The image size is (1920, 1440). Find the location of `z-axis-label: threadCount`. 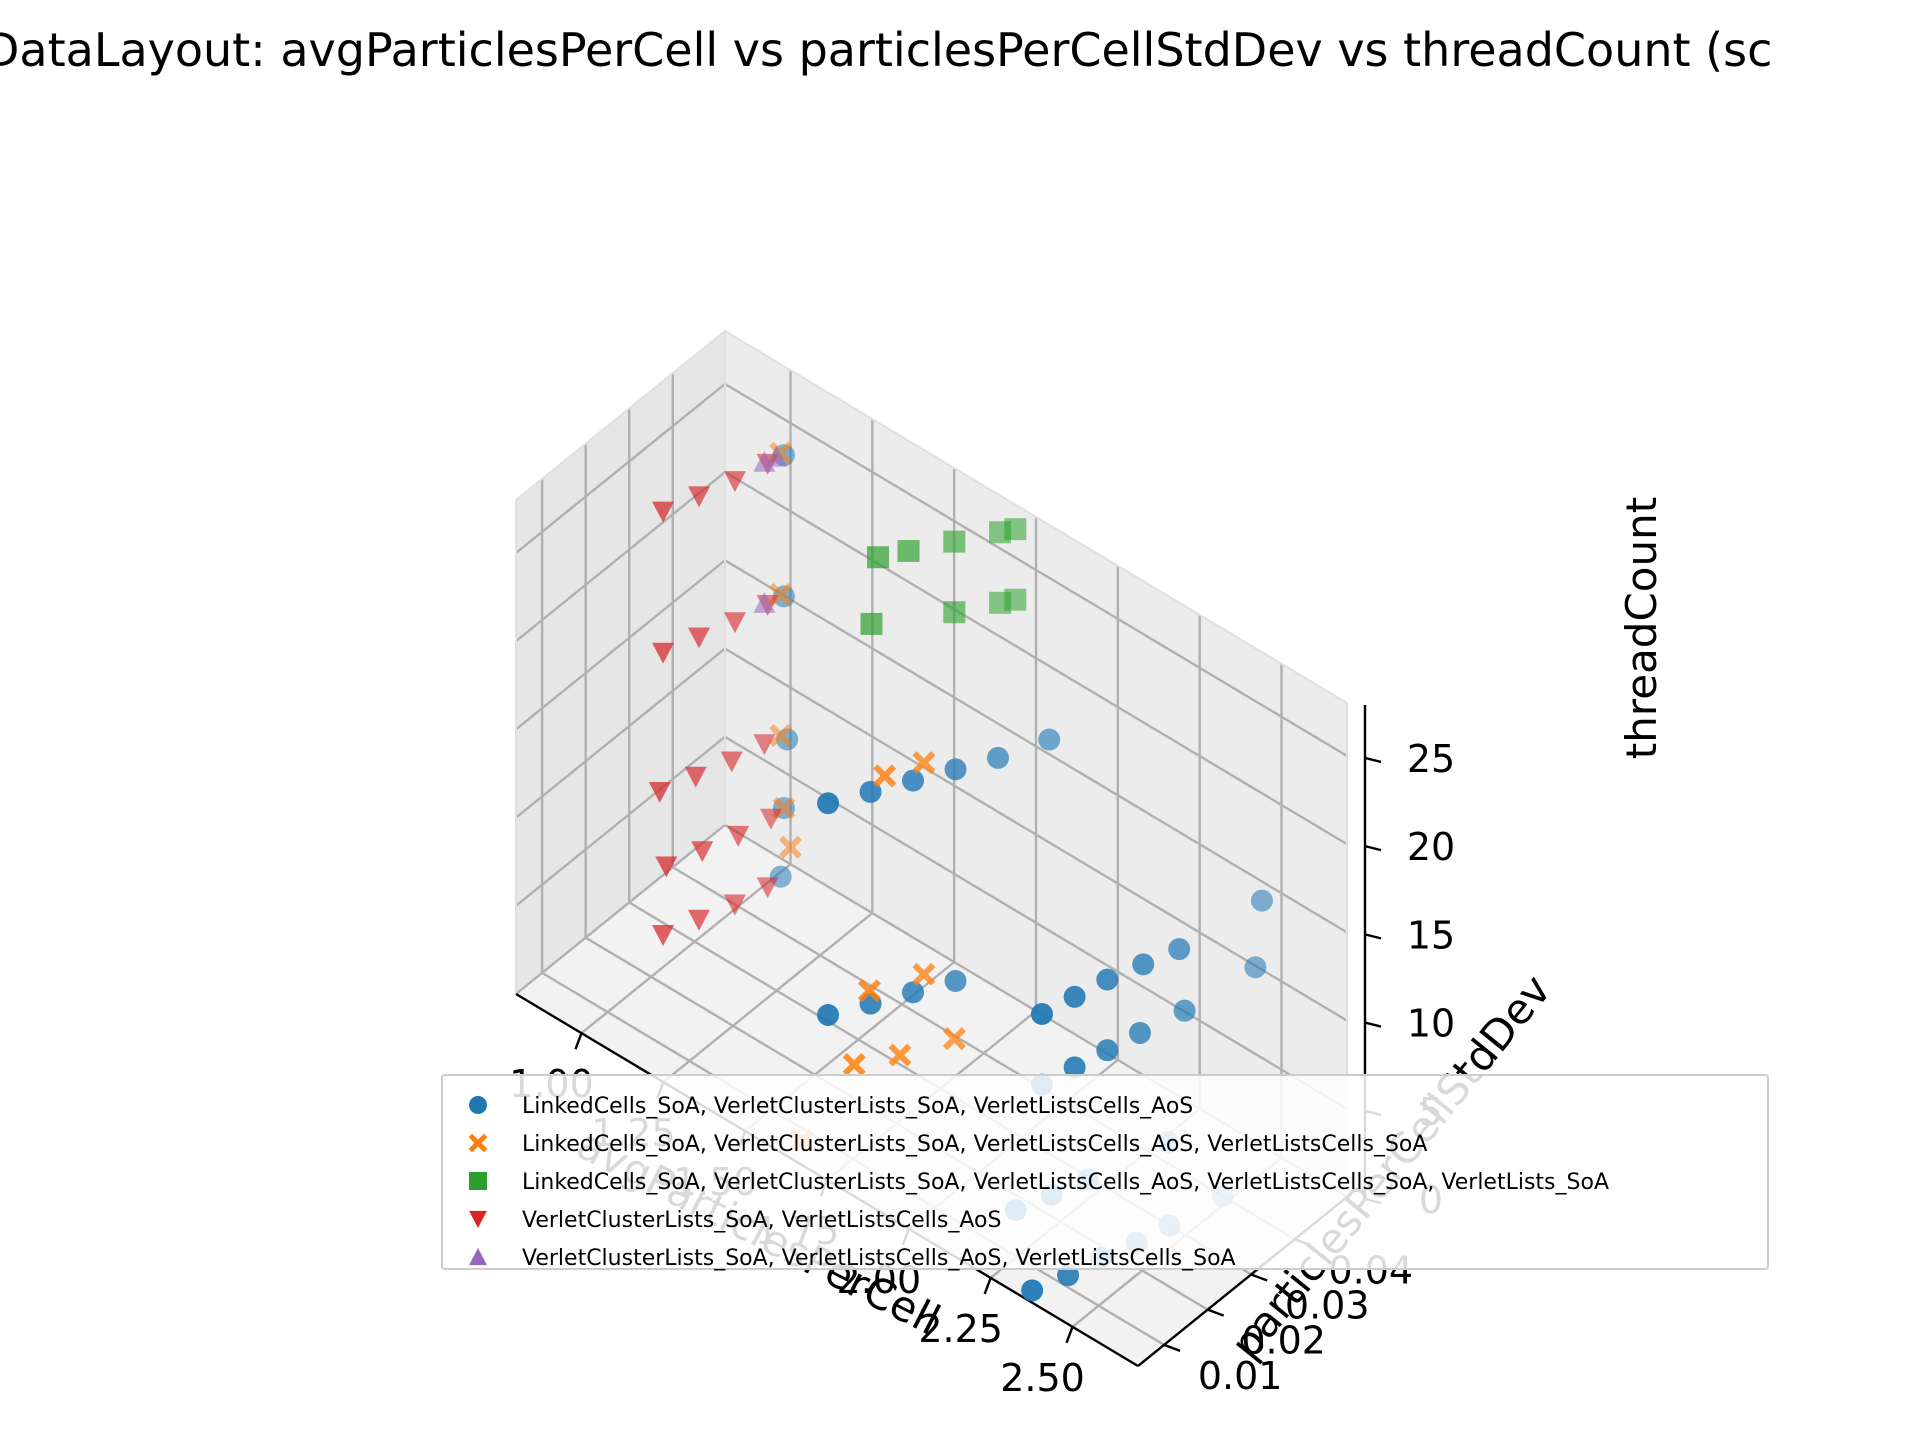

z-axis-label: threadCount is located at coordinates (1641, 628).